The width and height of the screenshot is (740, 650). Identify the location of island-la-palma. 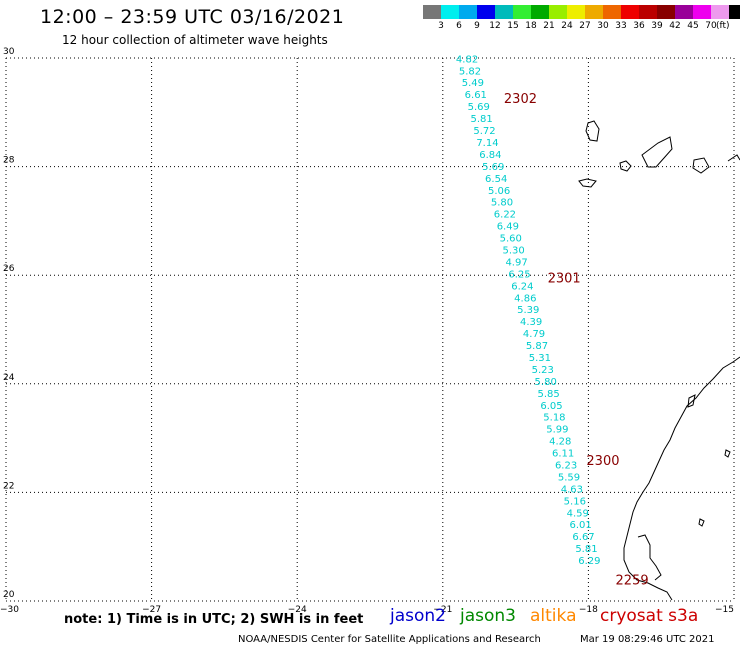
(592, 131).